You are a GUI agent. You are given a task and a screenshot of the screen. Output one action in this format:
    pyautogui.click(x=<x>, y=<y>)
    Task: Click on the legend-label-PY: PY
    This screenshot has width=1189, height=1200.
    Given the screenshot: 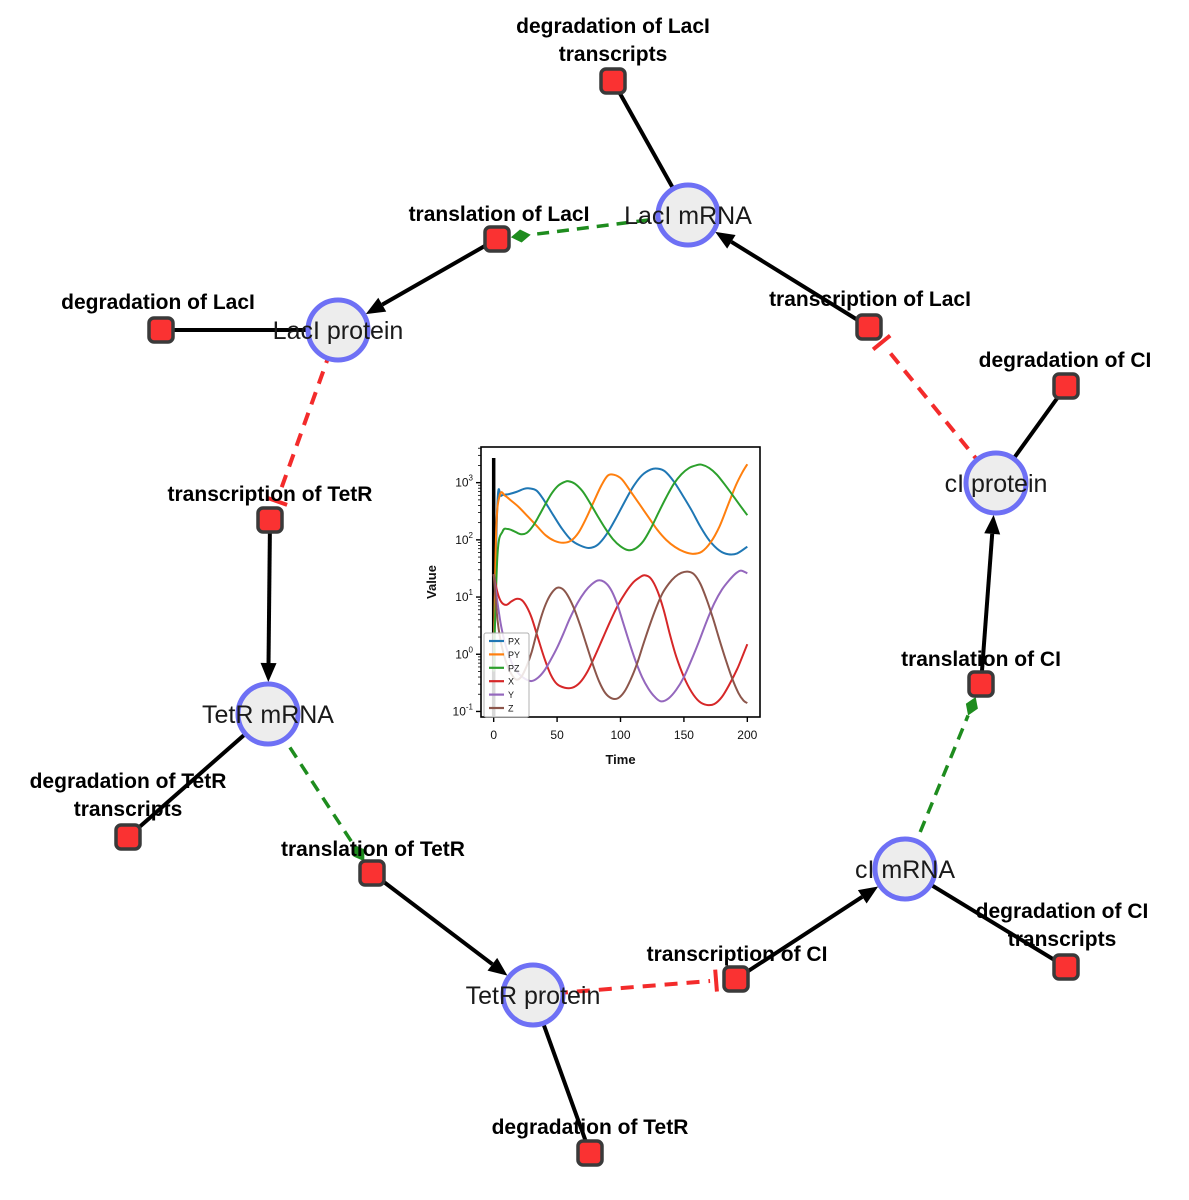 What is the action you would take?
    pyautogui.click(x=514, y=655)
    